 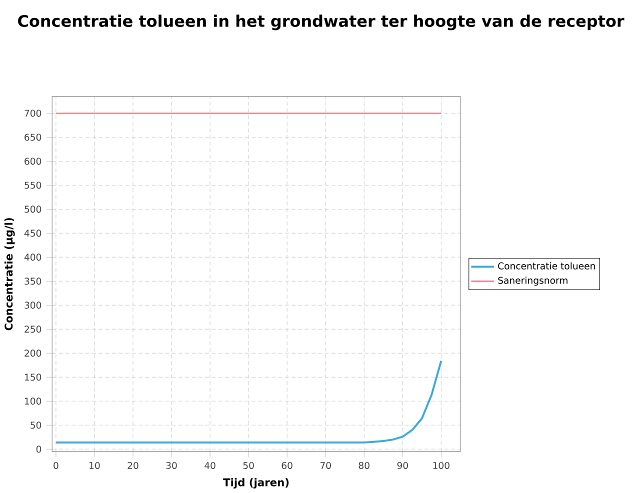 I want to click on x-tick-label: 20, so click(x=133, y=465).